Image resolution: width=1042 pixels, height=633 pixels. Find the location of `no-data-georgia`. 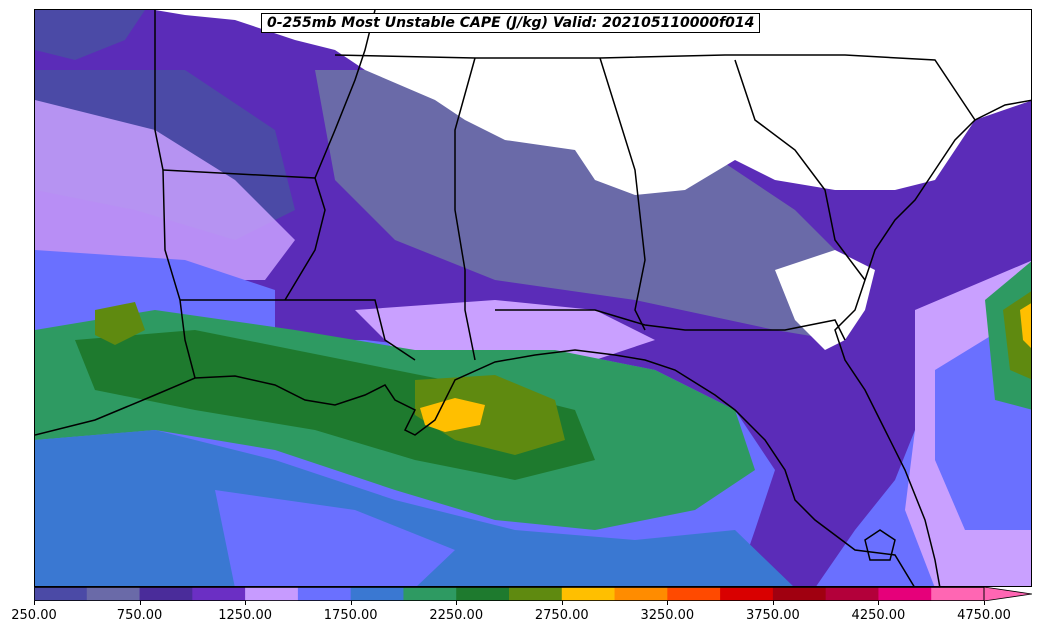

no-data-georgia is located at coordinates (825, 300).